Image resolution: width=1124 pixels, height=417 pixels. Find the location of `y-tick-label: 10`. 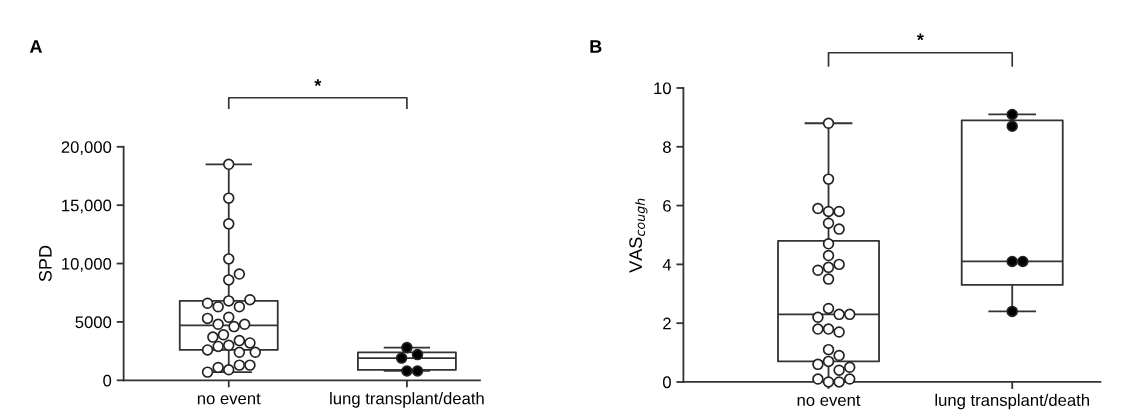

y-tick-label: 10 is located at coordinates (662, 88).